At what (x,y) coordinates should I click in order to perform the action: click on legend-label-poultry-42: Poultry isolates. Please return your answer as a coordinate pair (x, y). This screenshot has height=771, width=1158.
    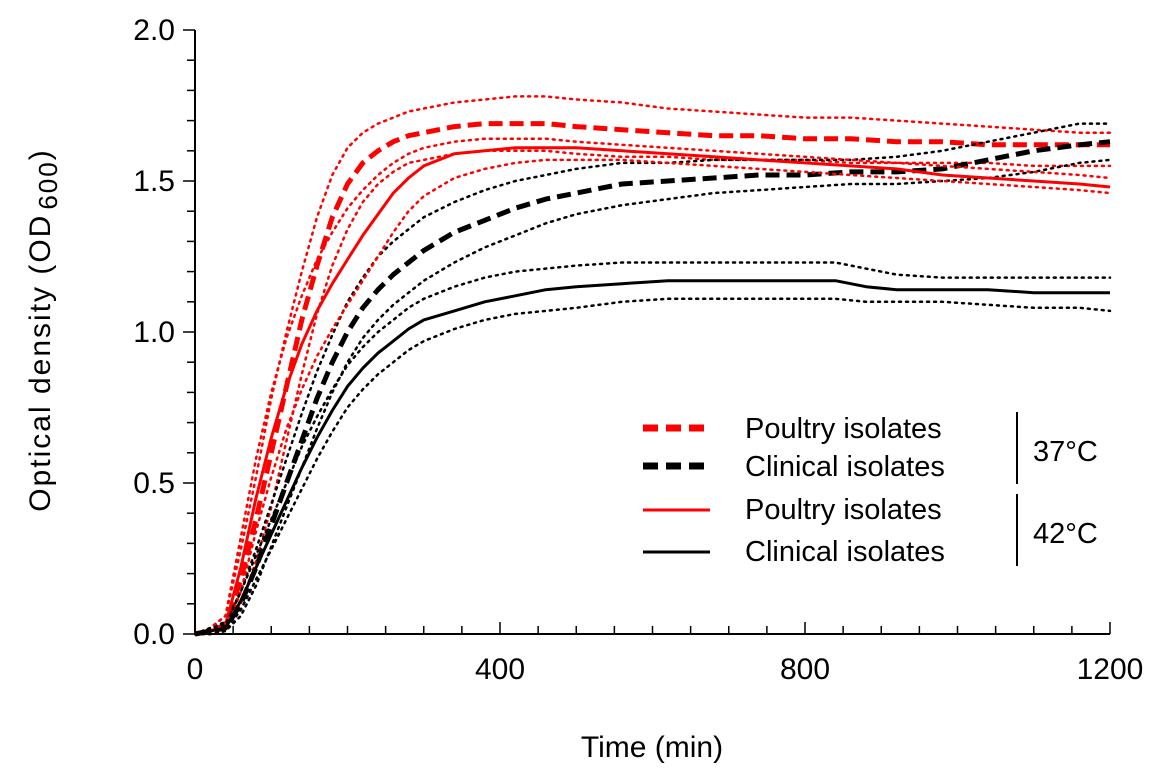
    Looking at the image, I should click on (843, 510).